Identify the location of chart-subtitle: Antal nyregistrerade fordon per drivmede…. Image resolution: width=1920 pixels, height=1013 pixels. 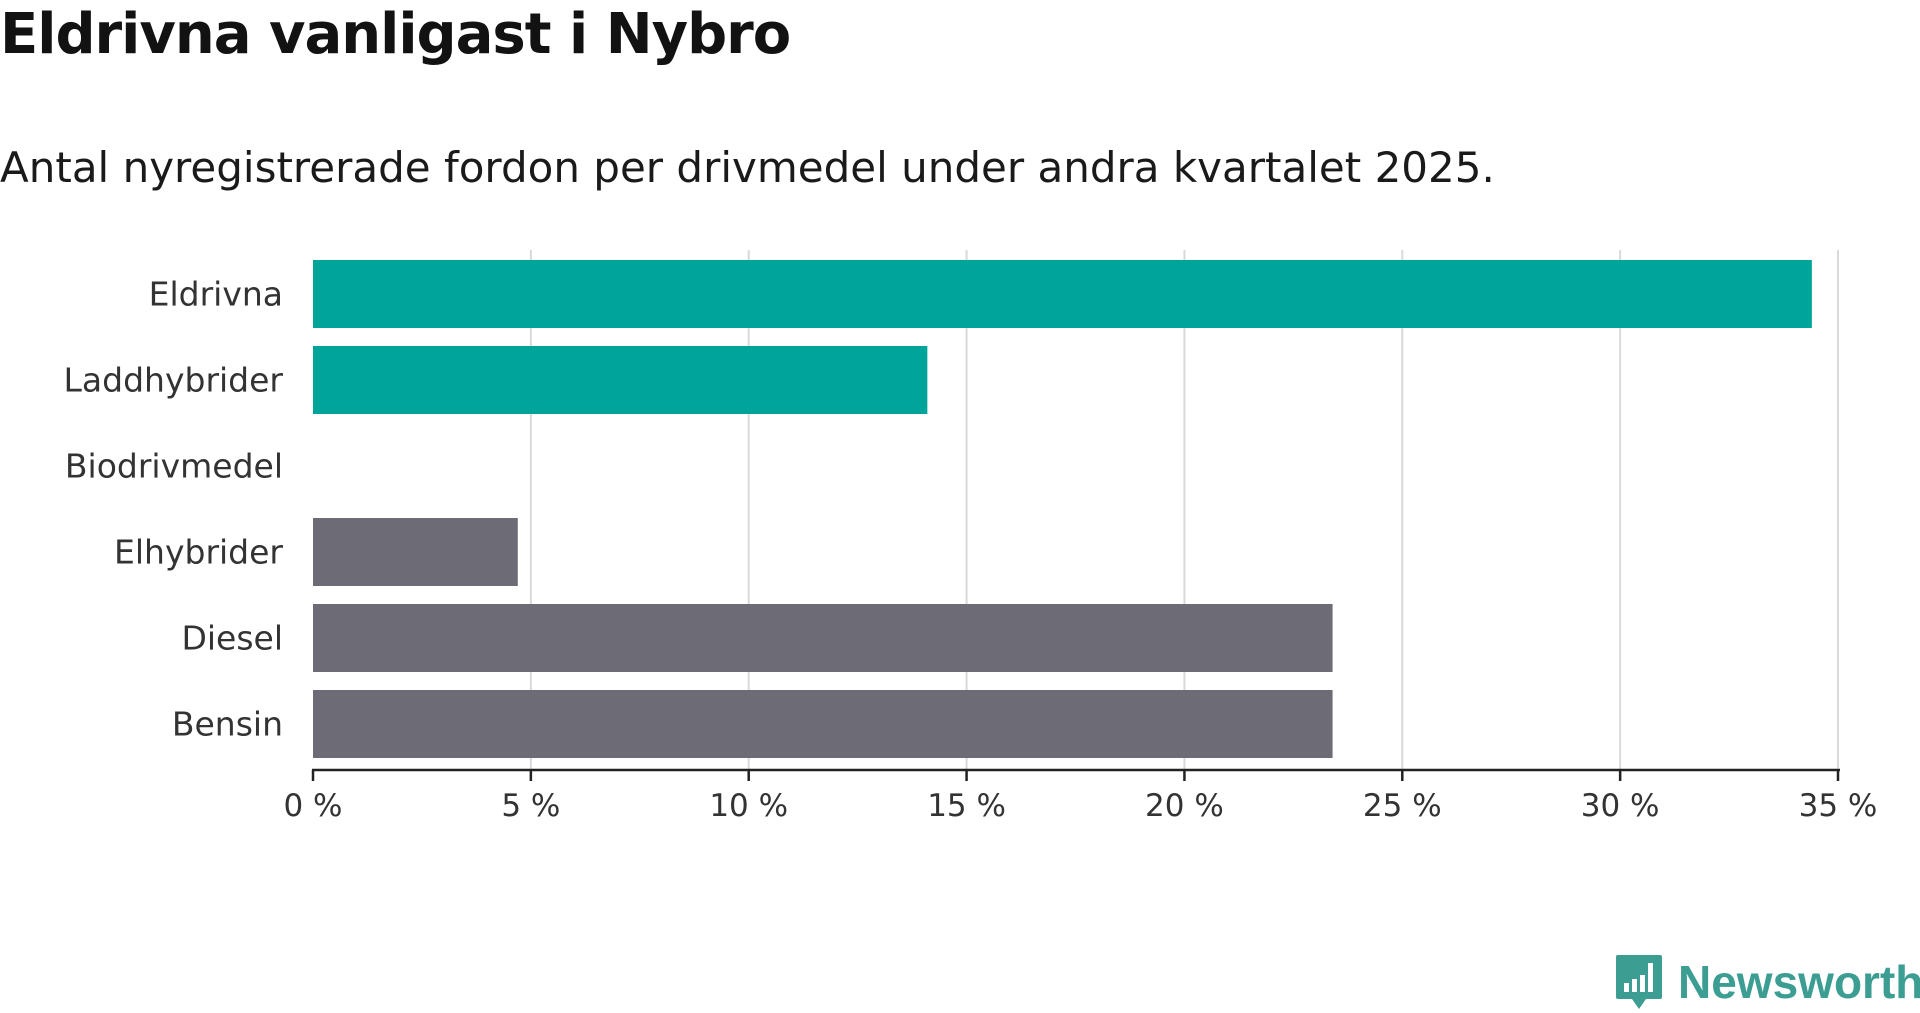
(747, 167).